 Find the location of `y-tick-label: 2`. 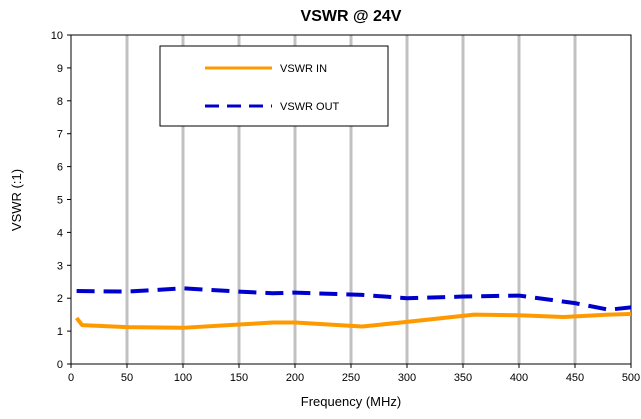

y-tick-label: 2 is located at coordinates (60, 299).